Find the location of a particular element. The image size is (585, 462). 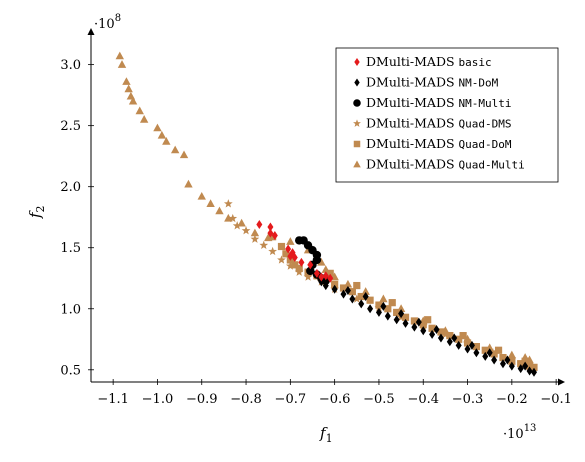

x-tick-label: −0.8 is located at coordinates (246, 399).